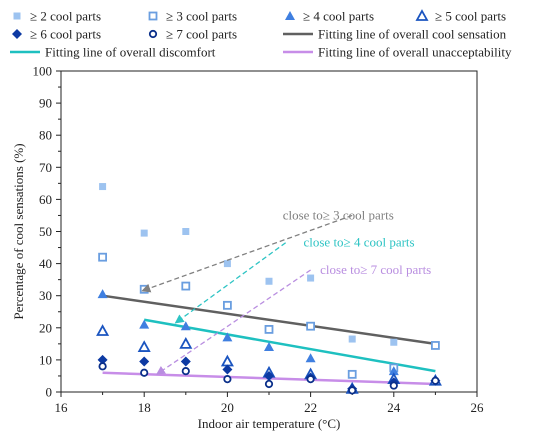 Image resolution: width=550 pixels, height=437 pixels. Describe the element at coordinates (45, 167) in the screenshot. I see `y-tick-label: 70` at that location.